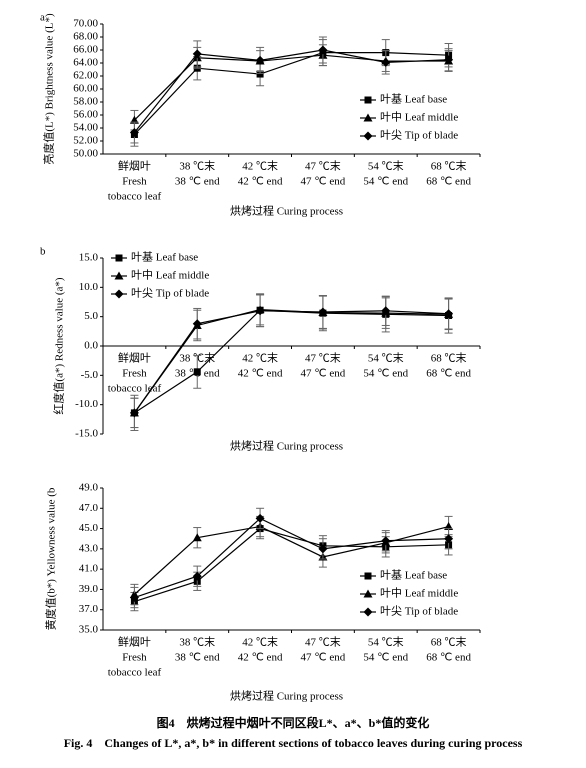  What do you see at coordinates (89, 258) in the screenshot?
I see `y-tick-label: 15.0` at bounding box center [89, 258].